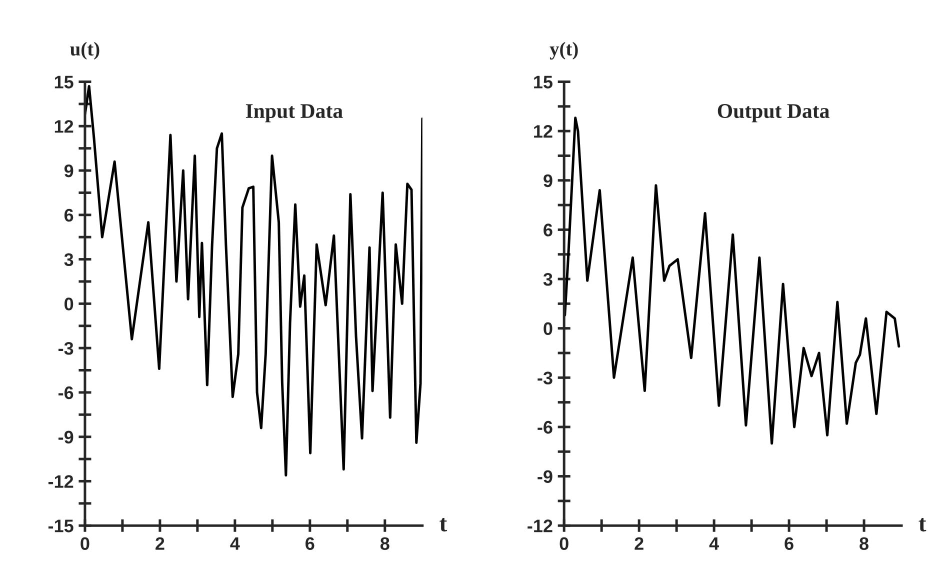  Describe the element at coordinates (564, 51) in the screenshot. I see `y-axis-title: y(t)` at that location.